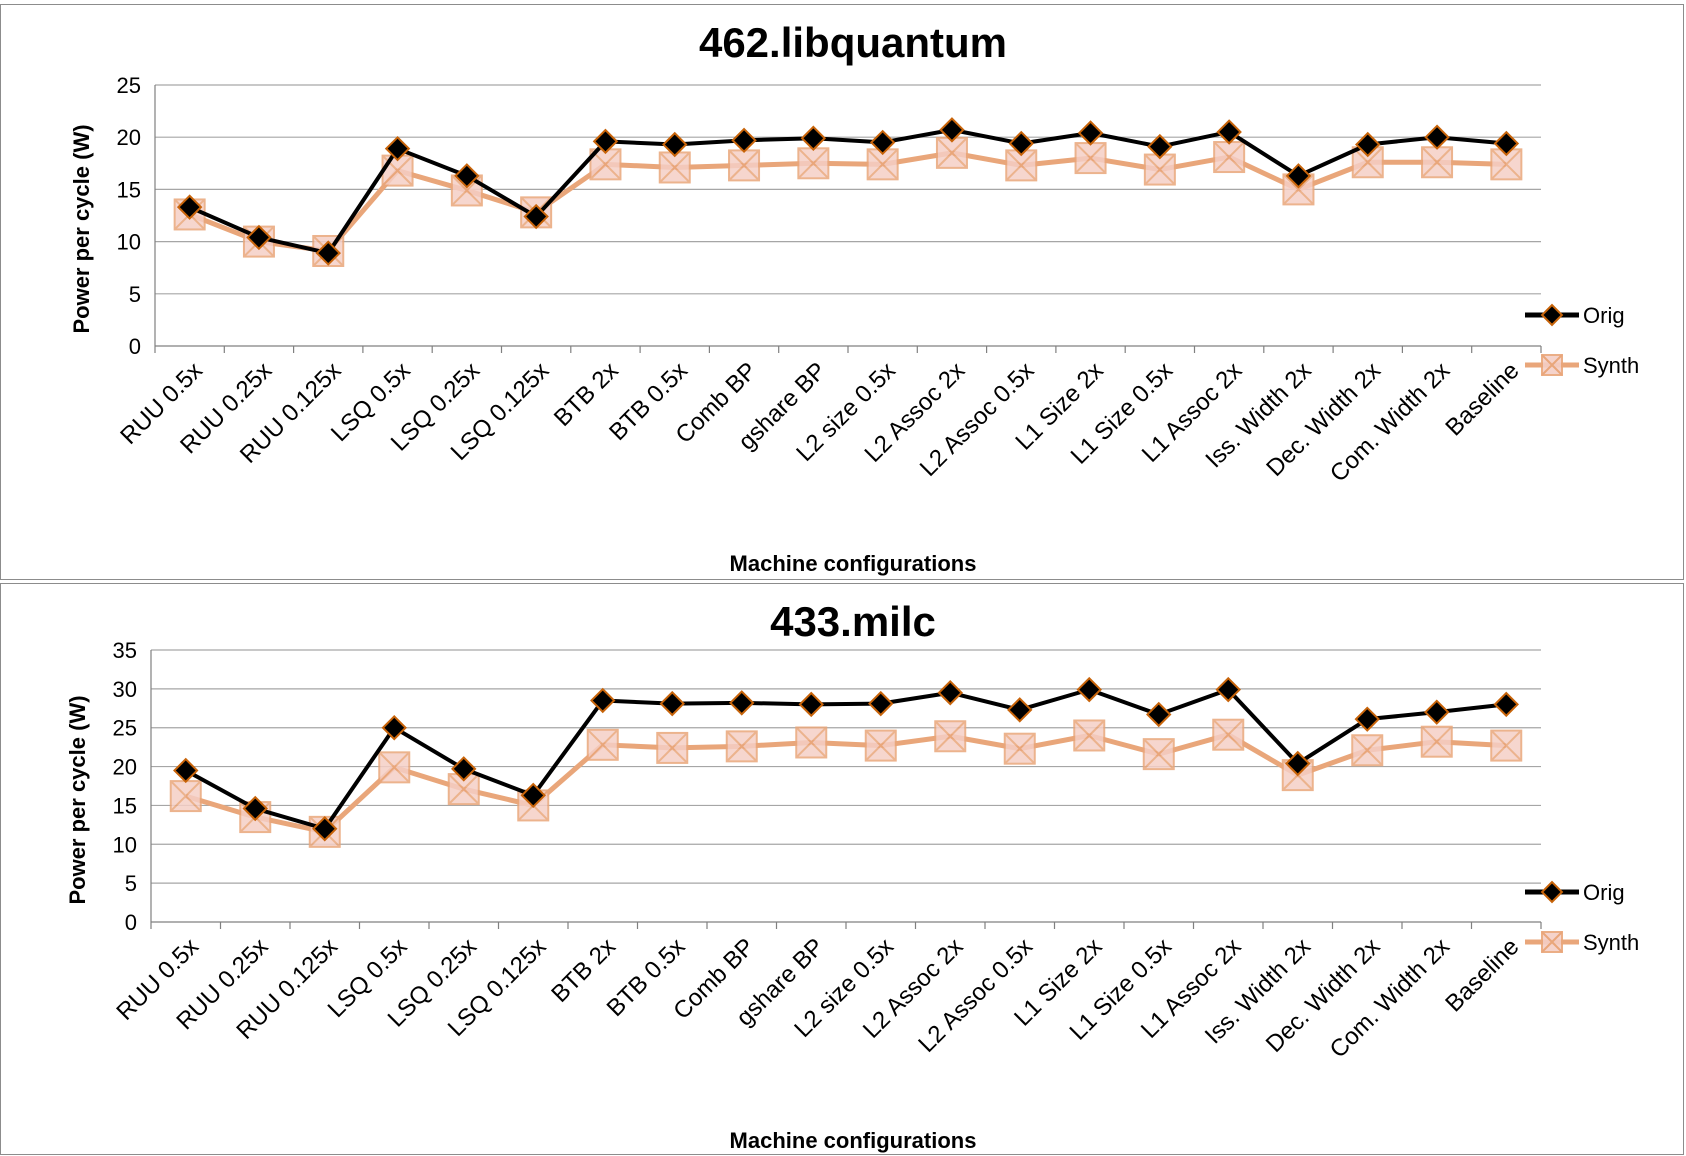  Describe the element at coordinates (1482, 975) in the screenshot. I see `x-tick-label: Baseline` at that location.